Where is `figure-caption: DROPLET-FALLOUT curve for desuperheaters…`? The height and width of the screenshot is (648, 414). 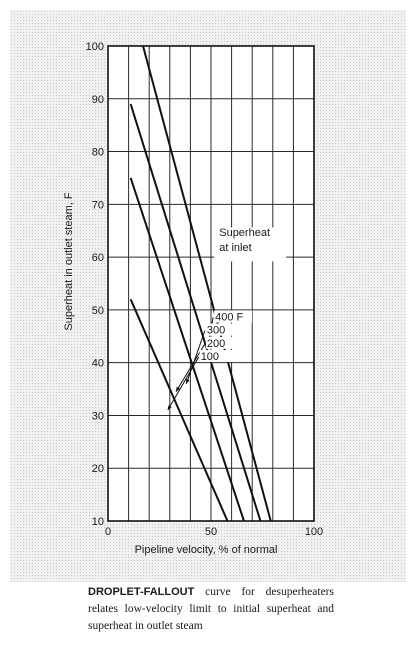 figure-caption: DROPLET-FALLOUT curve for desuperheaters… is located at coordinates (211, 609).